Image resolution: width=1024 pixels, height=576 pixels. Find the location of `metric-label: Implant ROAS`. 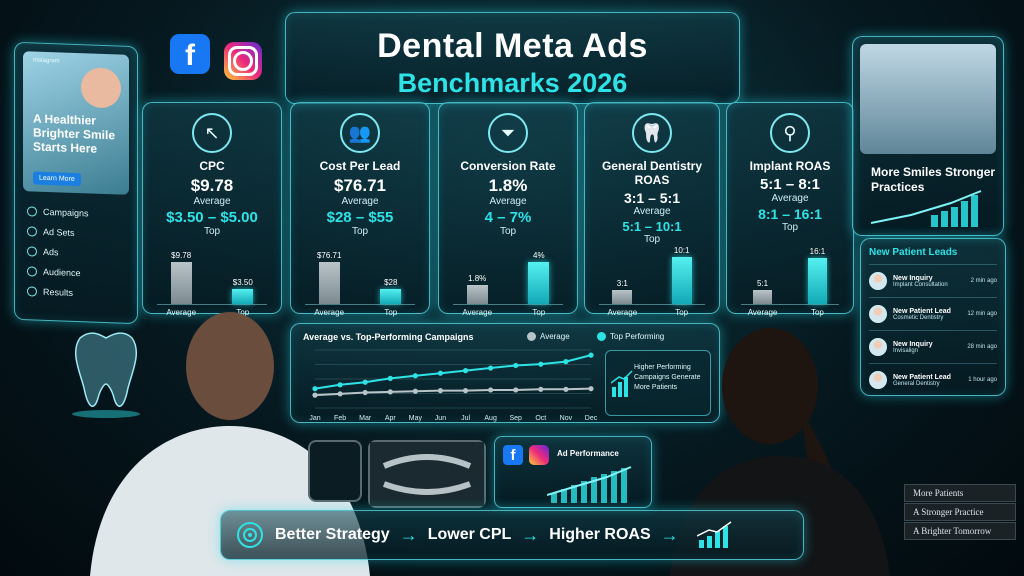

metric-label: Implant ROAS is located at coordinates (790, 166).